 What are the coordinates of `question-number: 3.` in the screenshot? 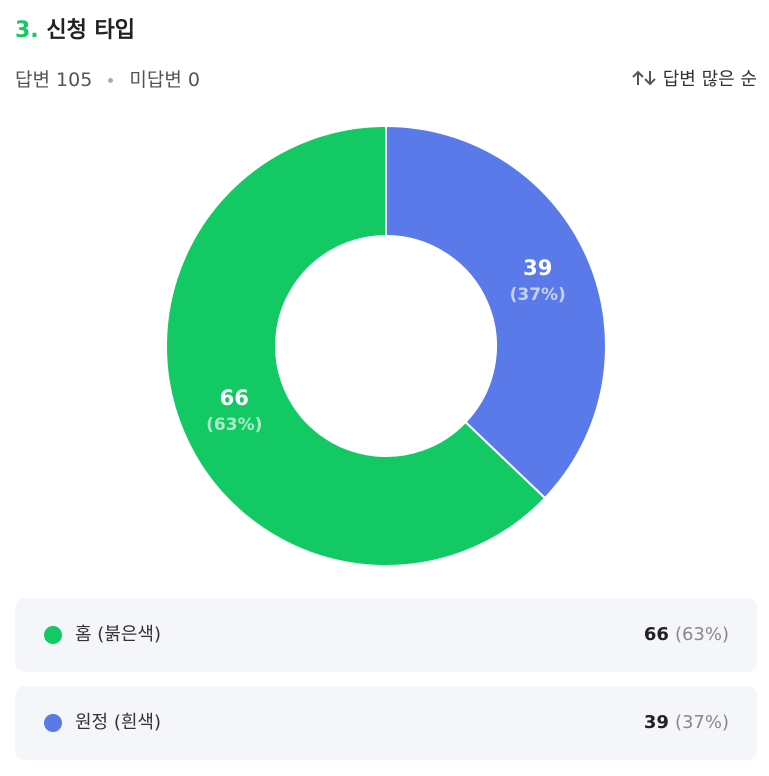 It's located at (27, 30).